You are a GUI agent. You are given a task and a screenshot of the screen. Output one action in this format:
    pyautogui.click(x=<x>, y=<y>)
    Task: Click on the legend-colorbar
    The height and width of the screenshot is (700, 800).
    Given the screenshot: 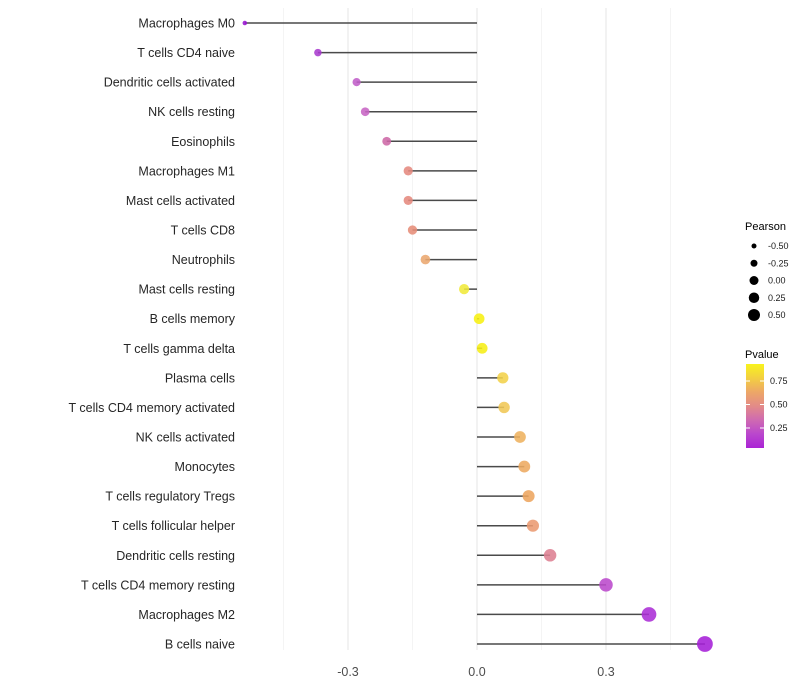 What is the action you would take?
    pyautogui.click(x=755, y=406)
    